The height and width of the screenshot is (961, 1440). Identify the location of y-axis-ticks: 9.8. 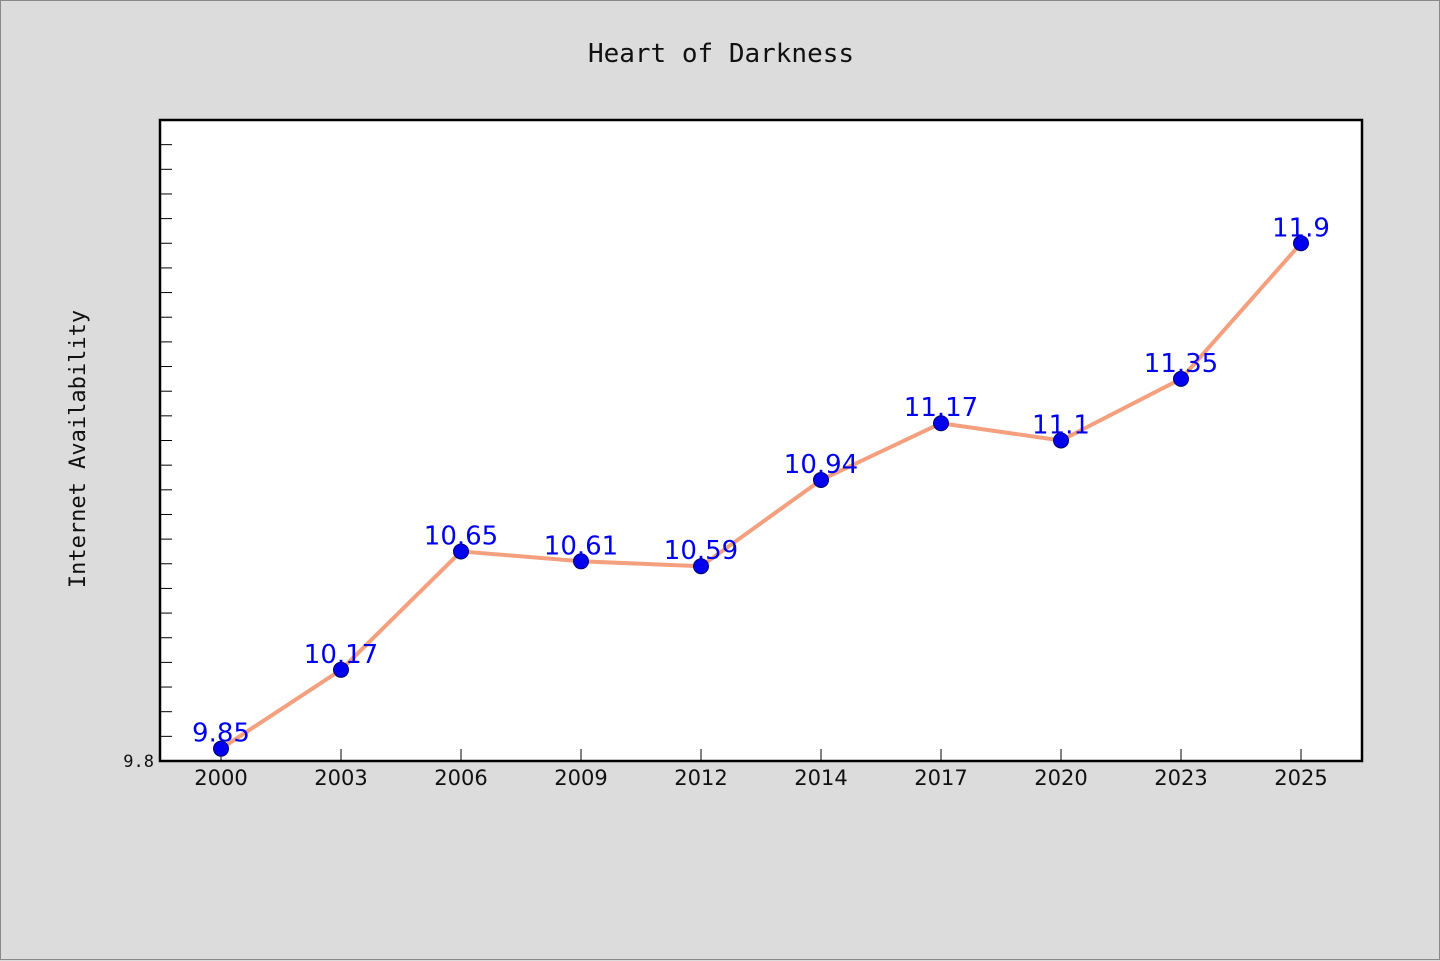
(147, 458).